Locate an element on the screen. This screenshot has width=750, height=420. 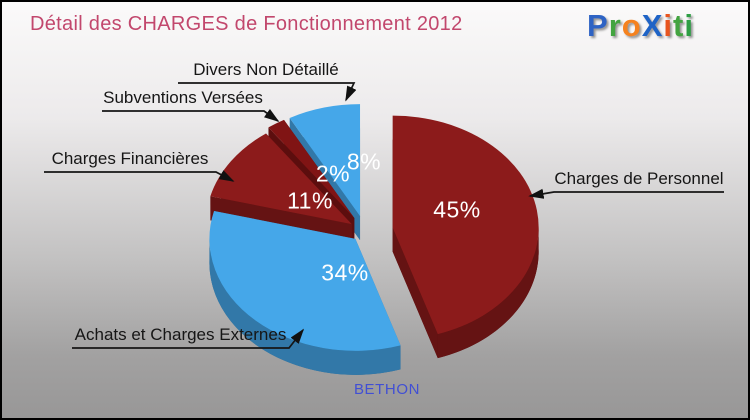
callout-label-charges-financieres: Charges Financières is located at coordinates (130, 158).